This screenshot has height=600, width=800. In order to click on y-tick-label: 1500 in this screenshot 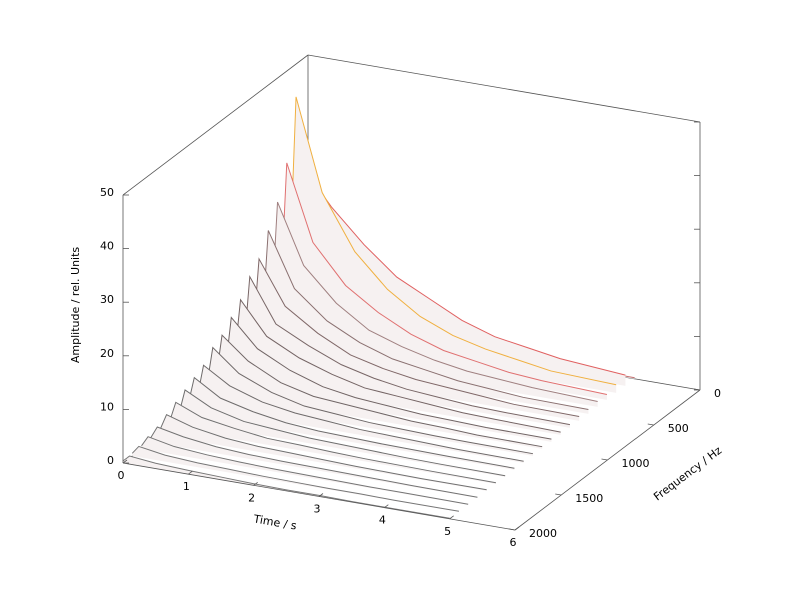, I will do `click(589, 498)`.